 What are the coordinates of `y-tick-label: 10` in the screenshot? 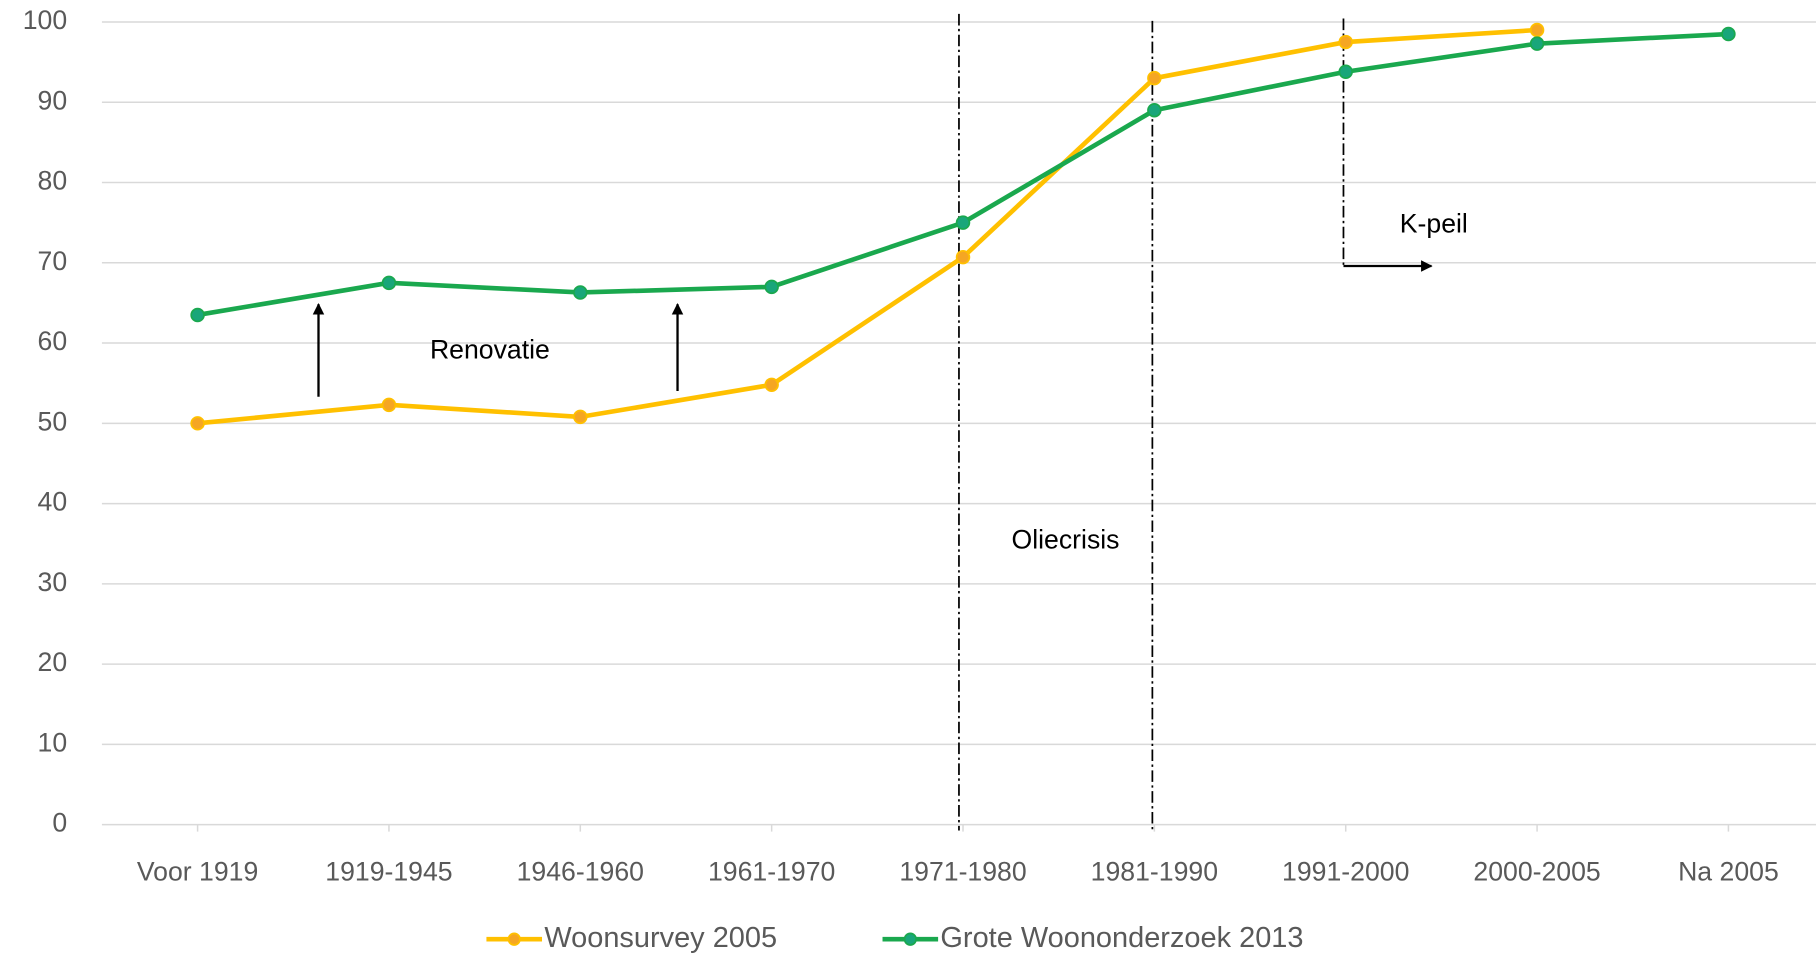 It's located at (53, 742).